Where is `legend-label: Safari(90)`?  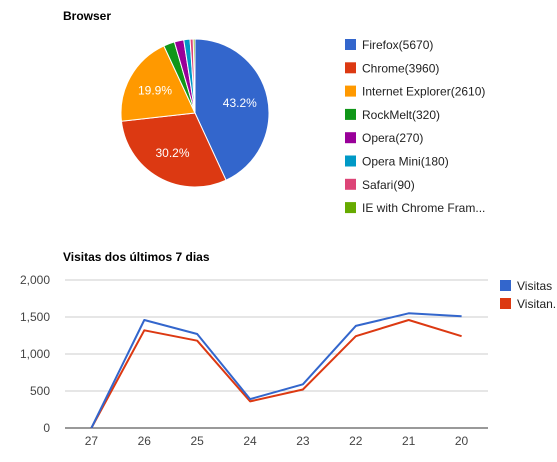 legend-label: Safari(90) is located at coordinates (388, 185).